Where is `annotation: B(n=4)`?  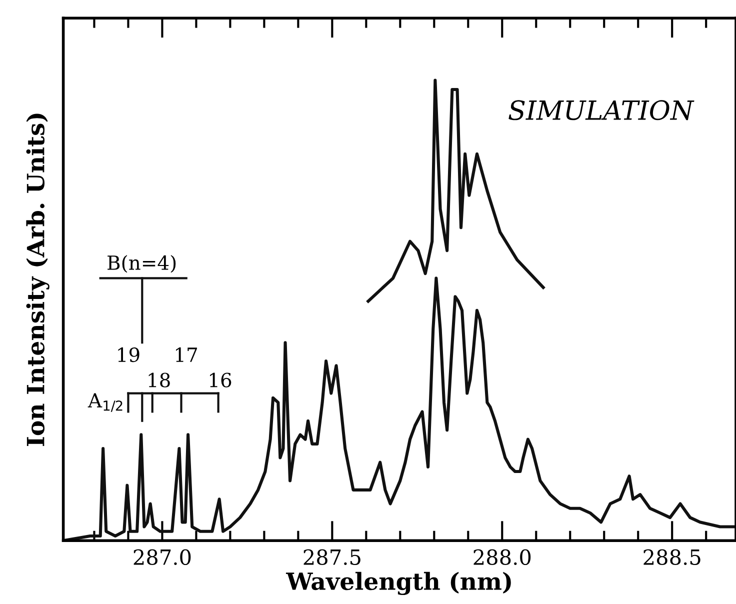
annotation: B(n=4) is located at coordinates (142, 263).